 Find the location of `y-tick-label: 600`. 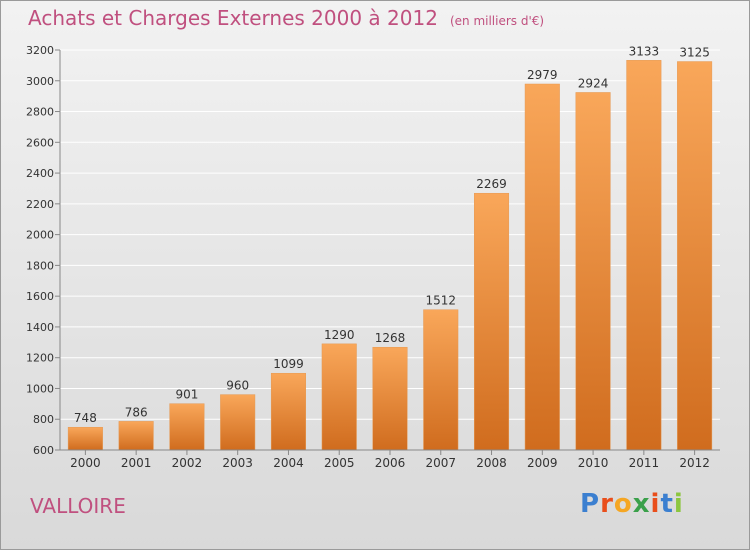

y-tick-label: 600 is located at coordinates (43, 450).